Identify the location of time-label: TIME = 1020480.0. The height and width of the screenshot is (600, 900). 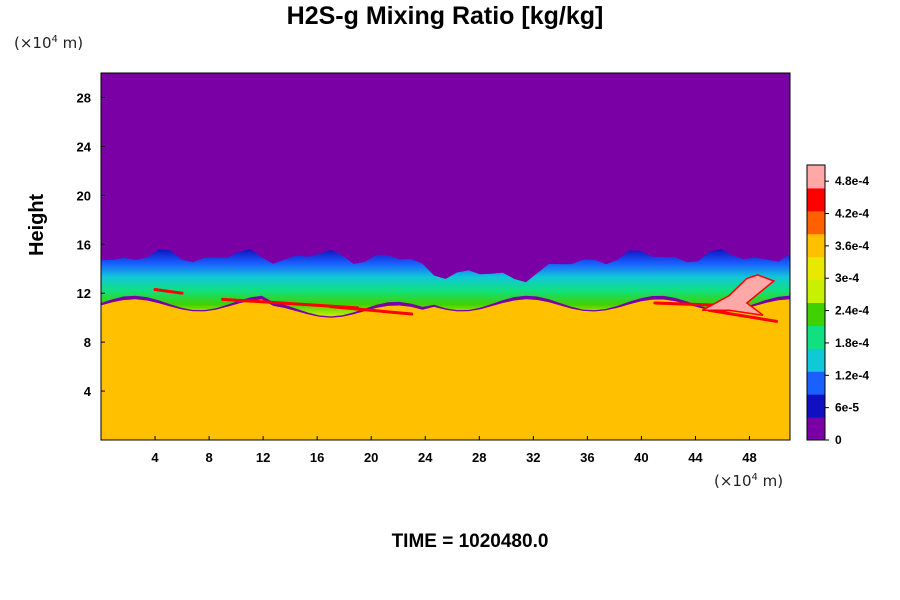
(470, 541).